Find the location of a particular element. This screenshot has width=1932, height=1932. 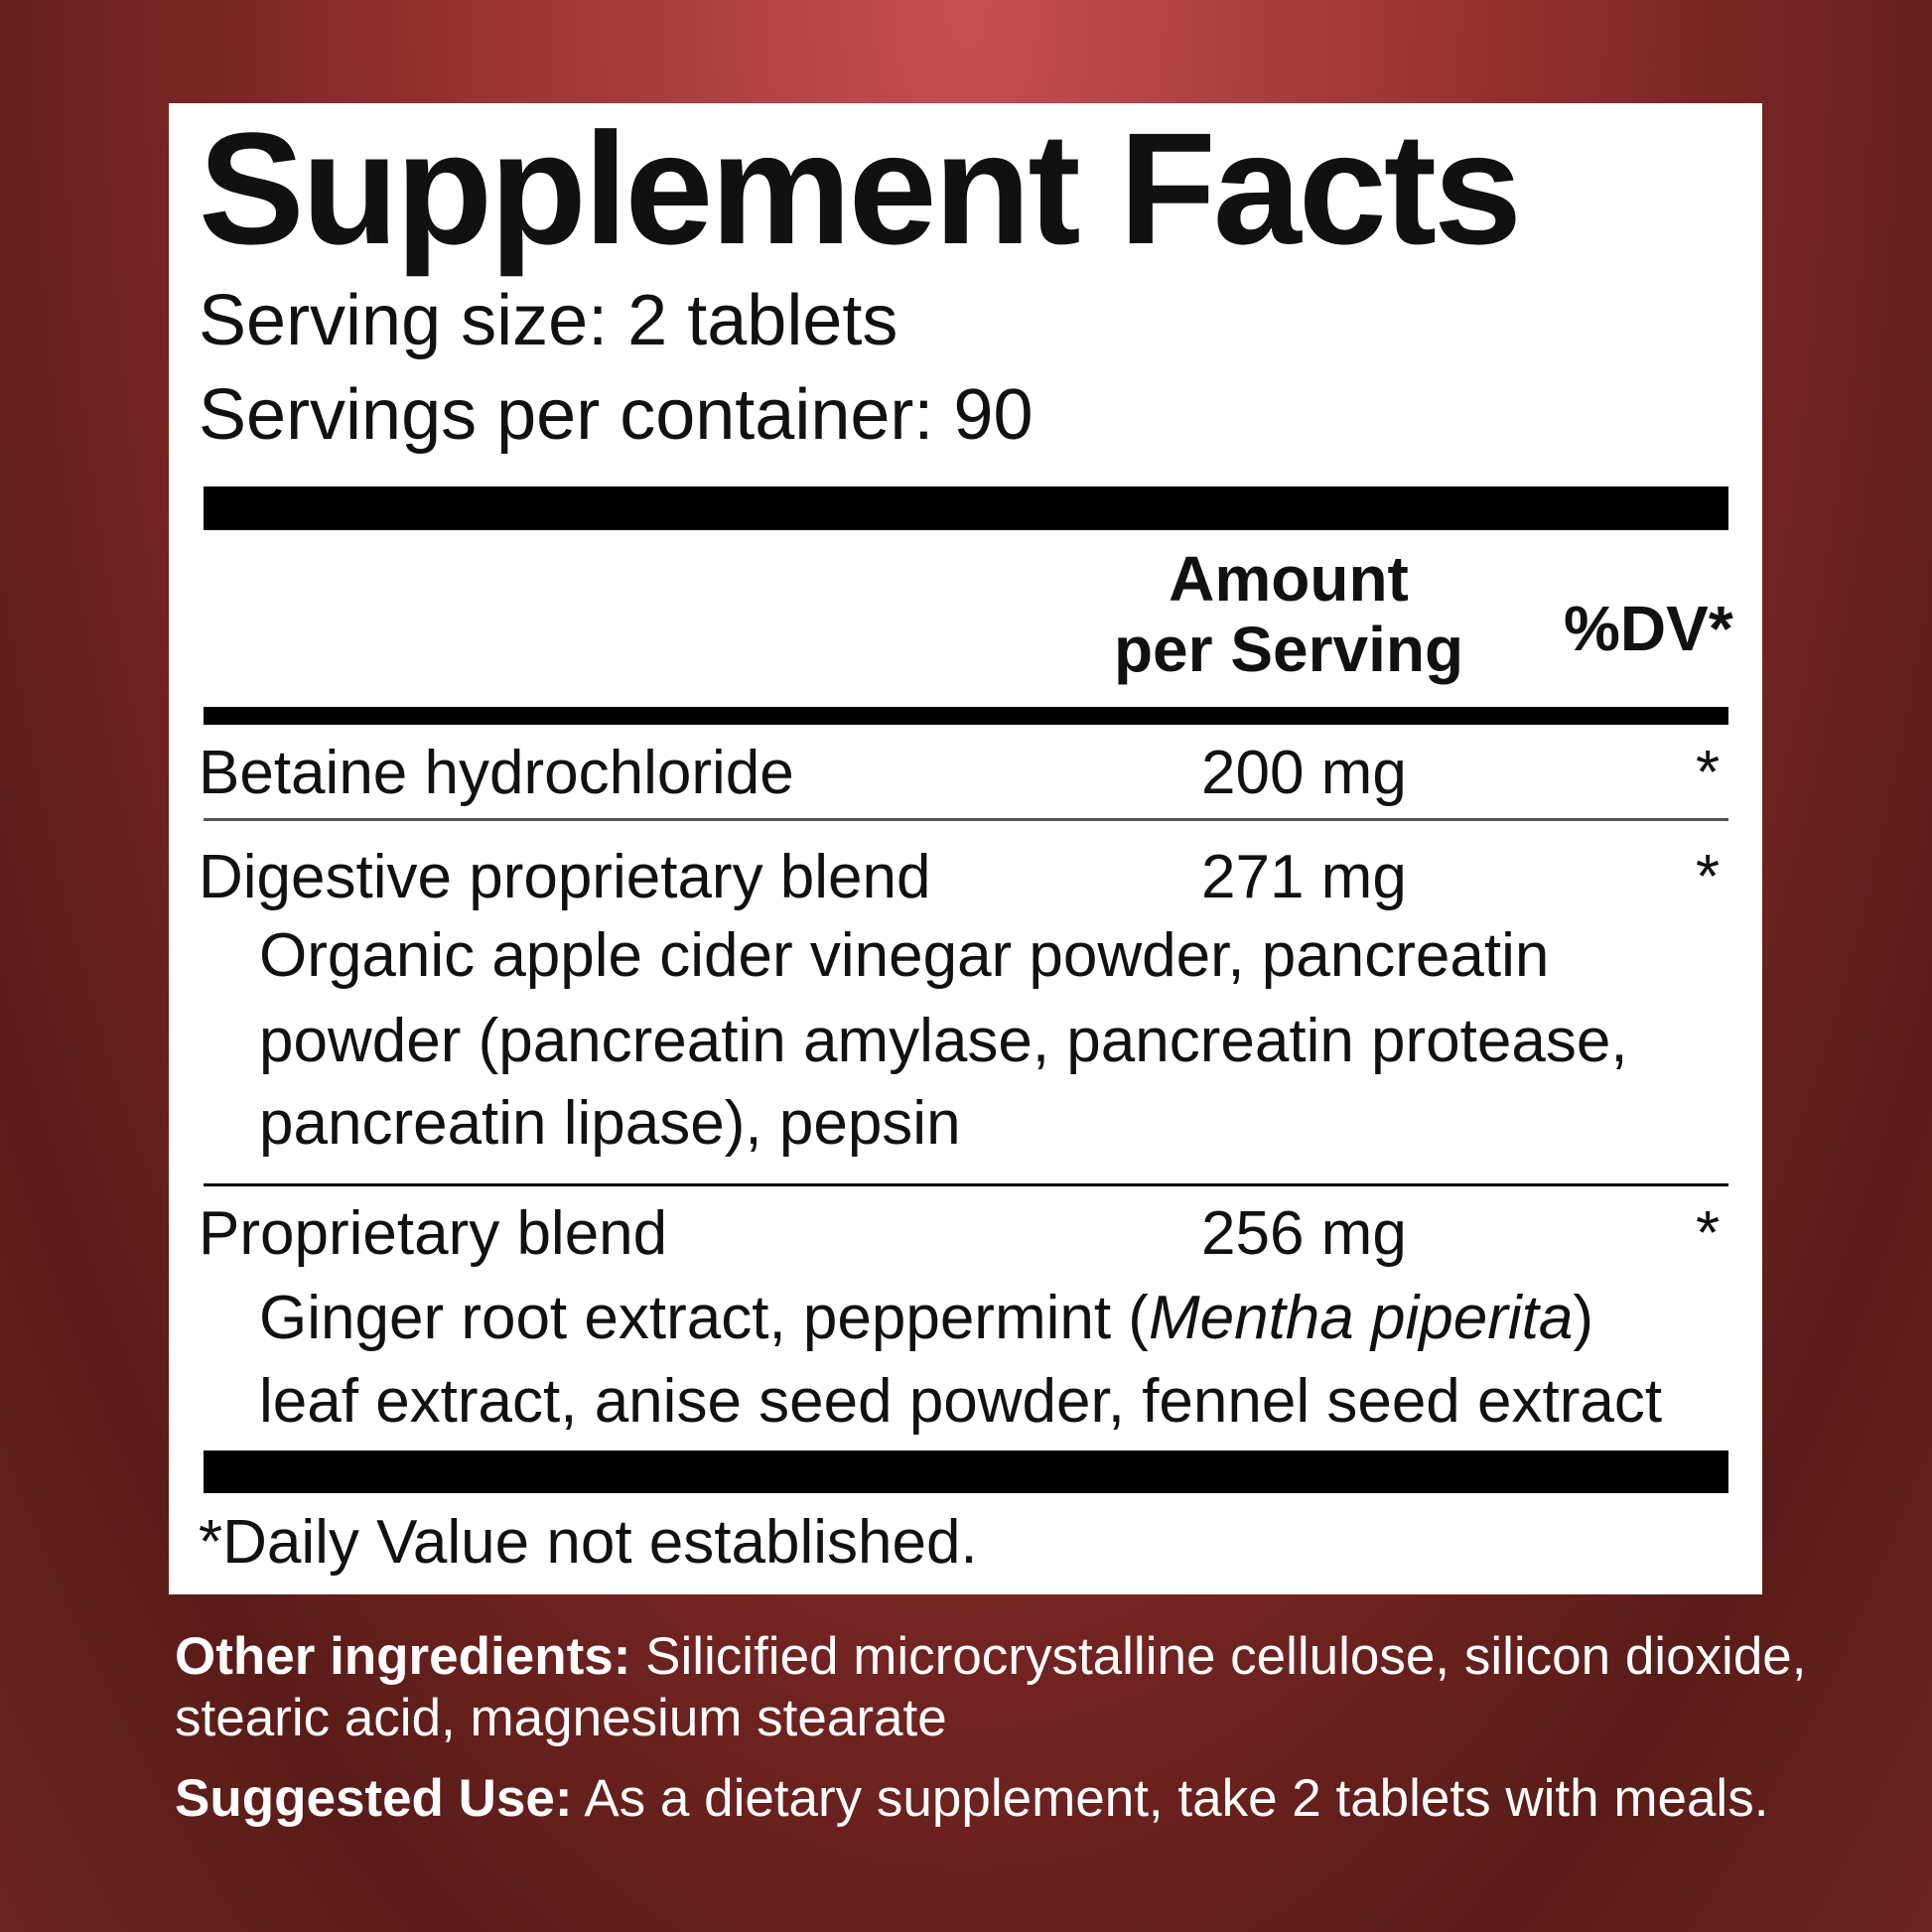

sub-text: Ginger root extract, peppermint ( is located at coordinates (704, 1318).